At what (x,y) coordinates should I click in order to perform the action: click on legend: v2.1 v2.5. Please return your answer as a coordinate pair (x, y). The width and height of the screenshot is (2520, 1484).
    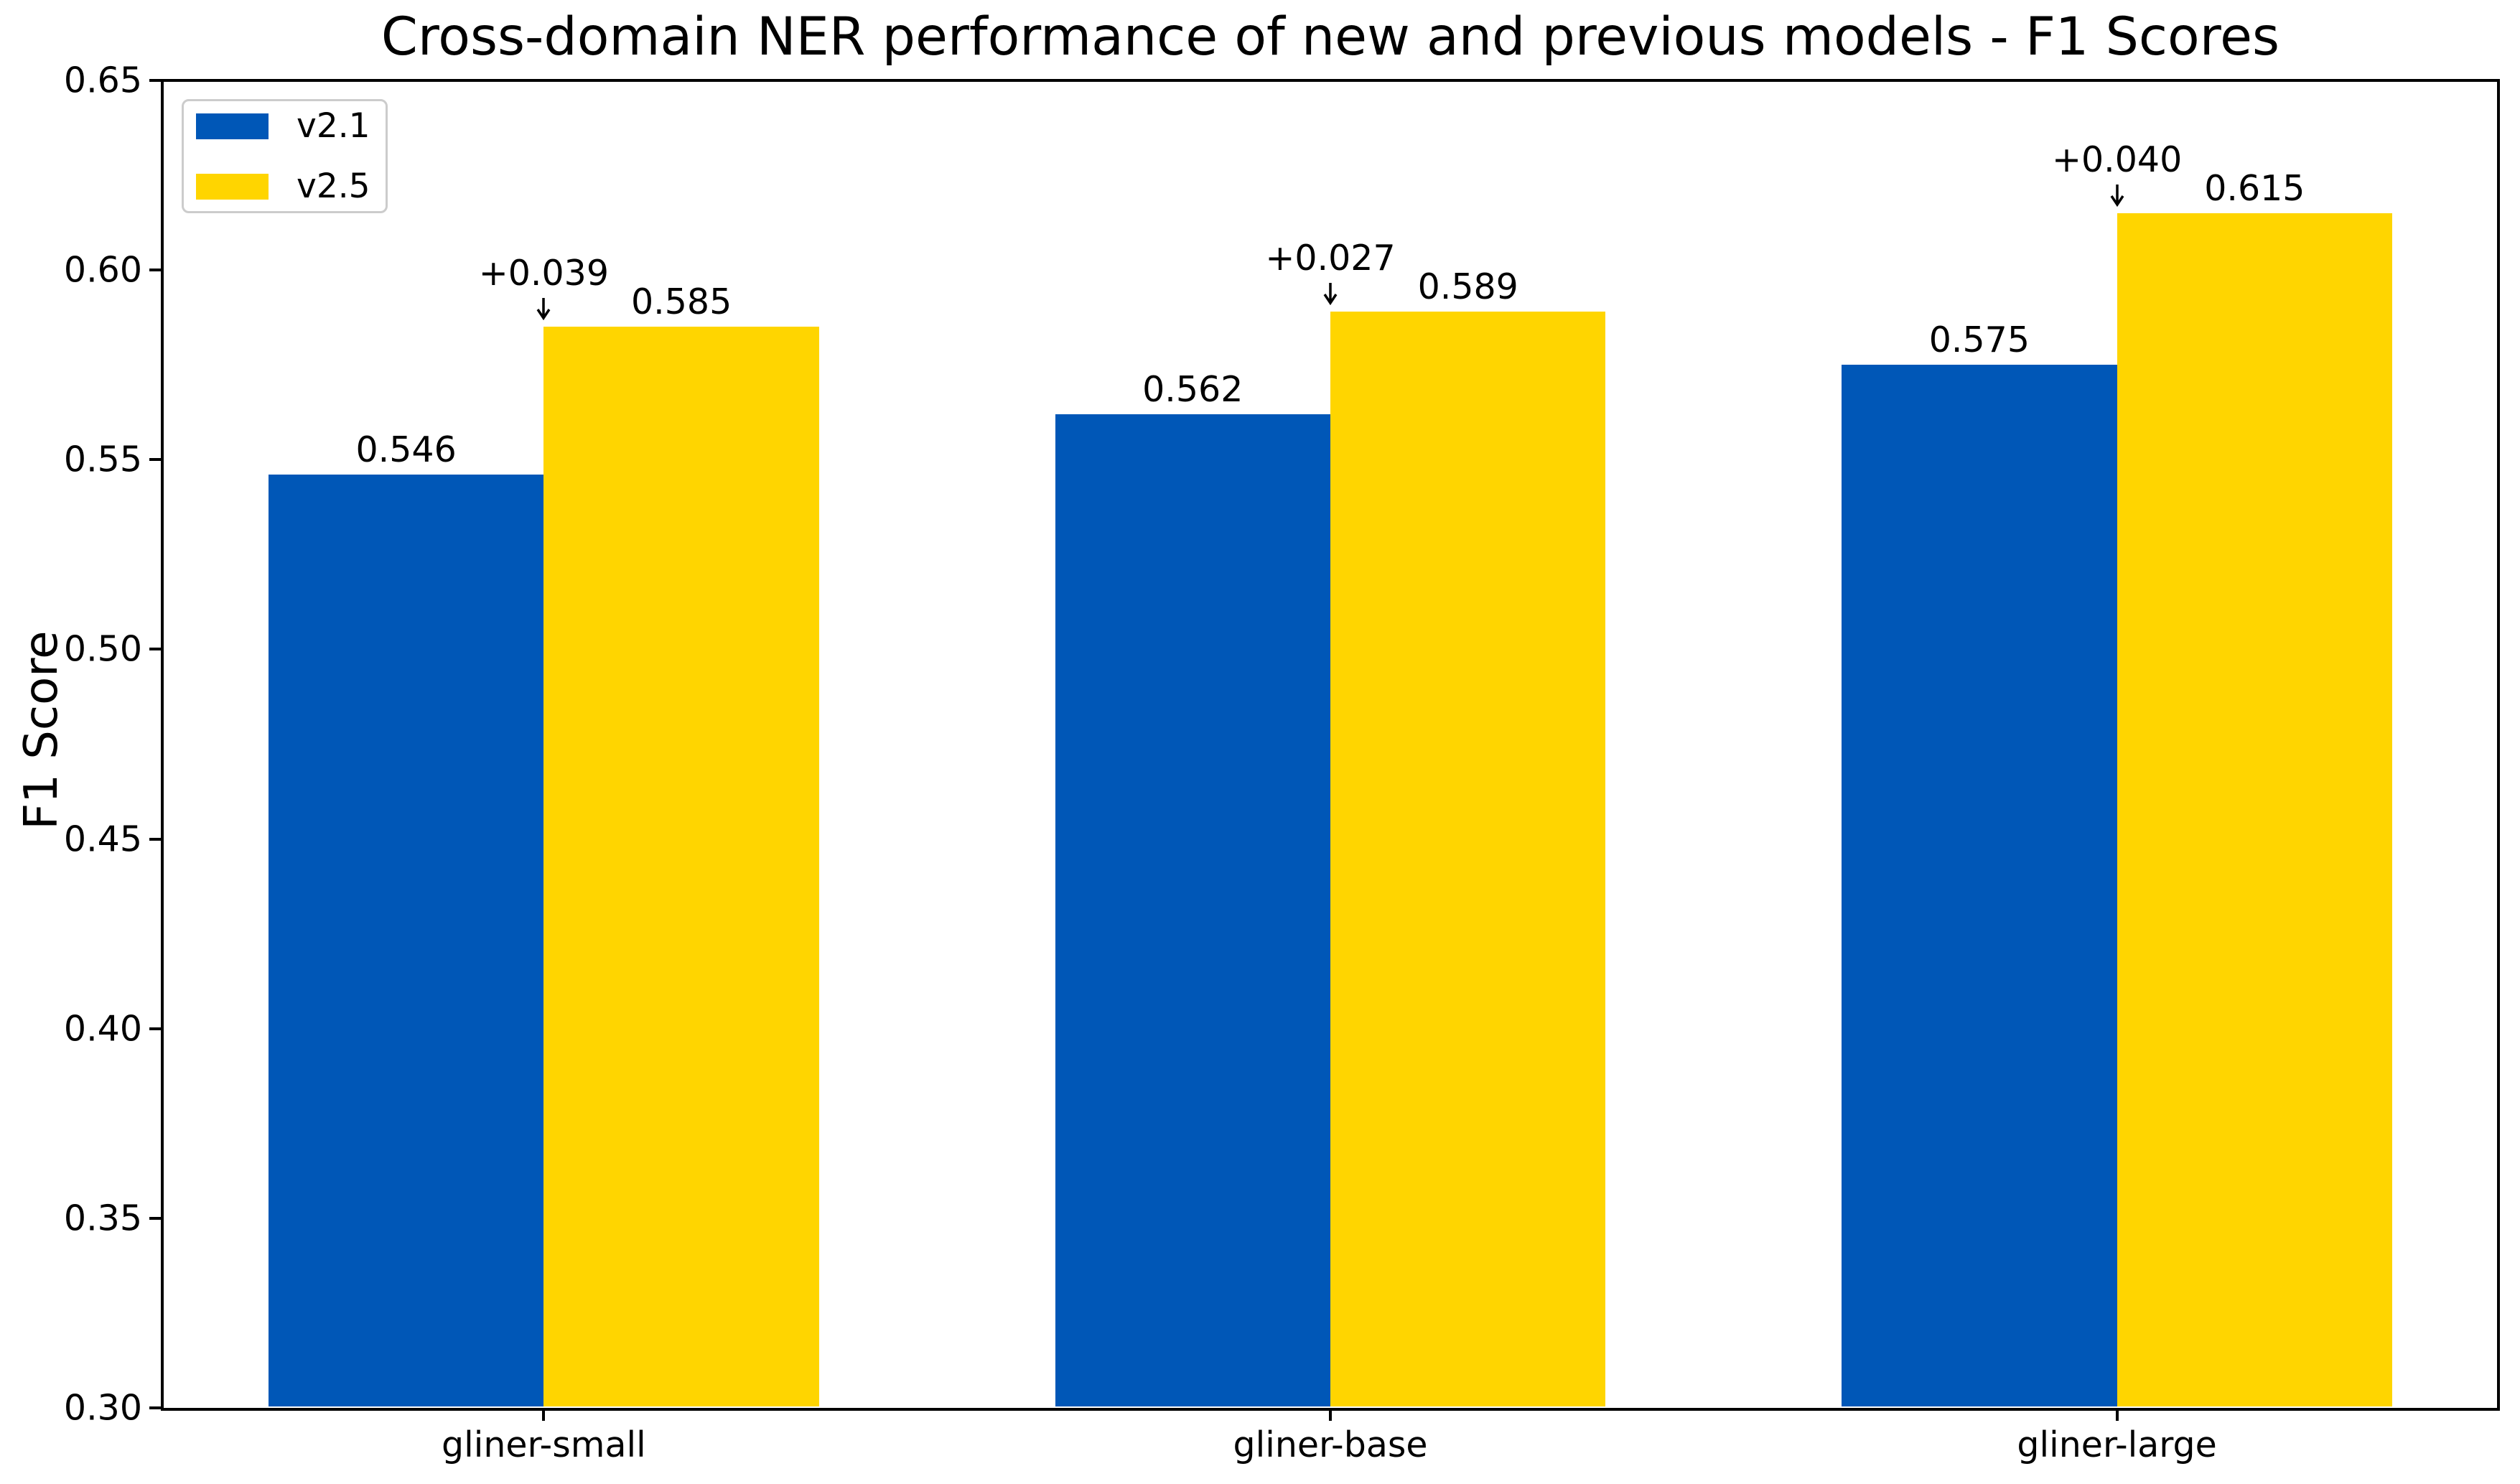
    Looking at the image, I should click on (285, 156).